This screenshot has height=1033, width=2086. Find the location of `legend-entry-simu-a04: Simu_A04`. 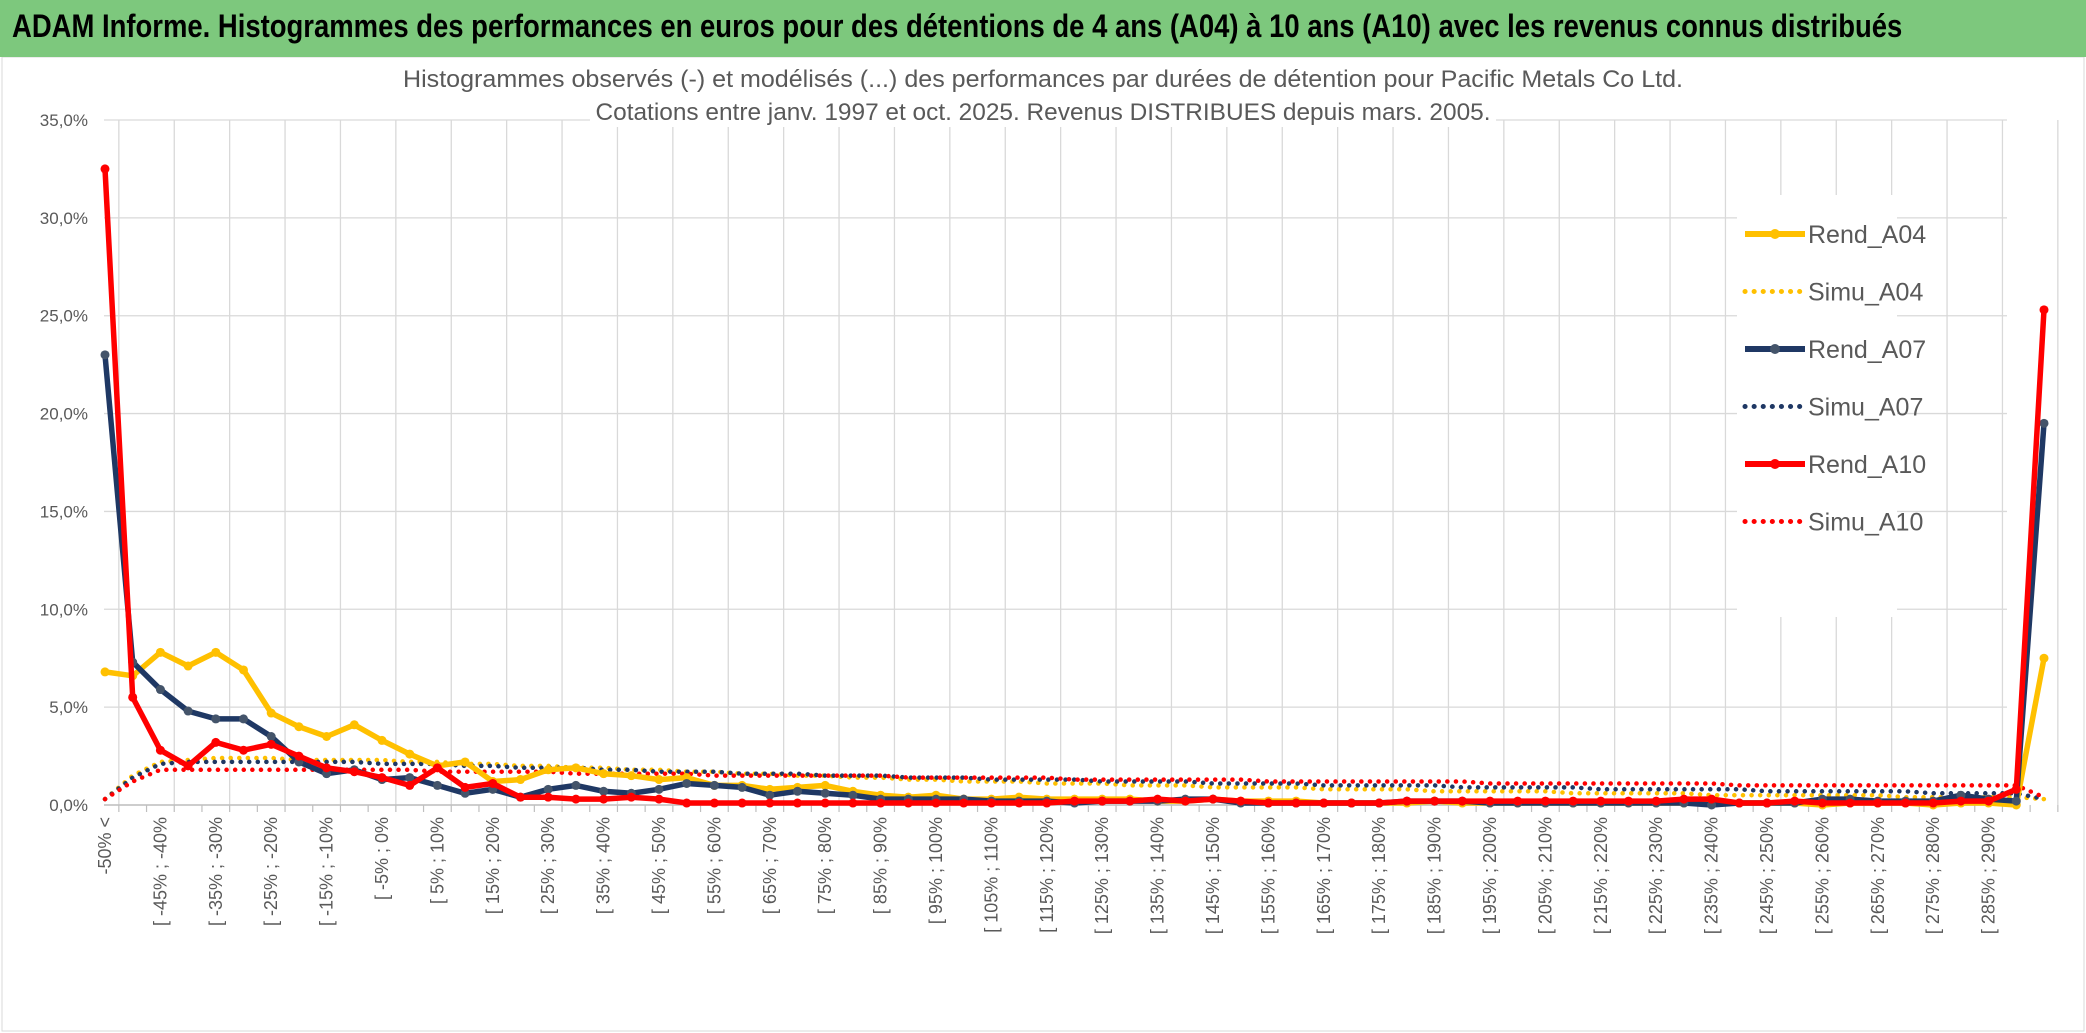

legend-entry-simu-a04: Simu_A04 is located at coordinates (1832, 293).